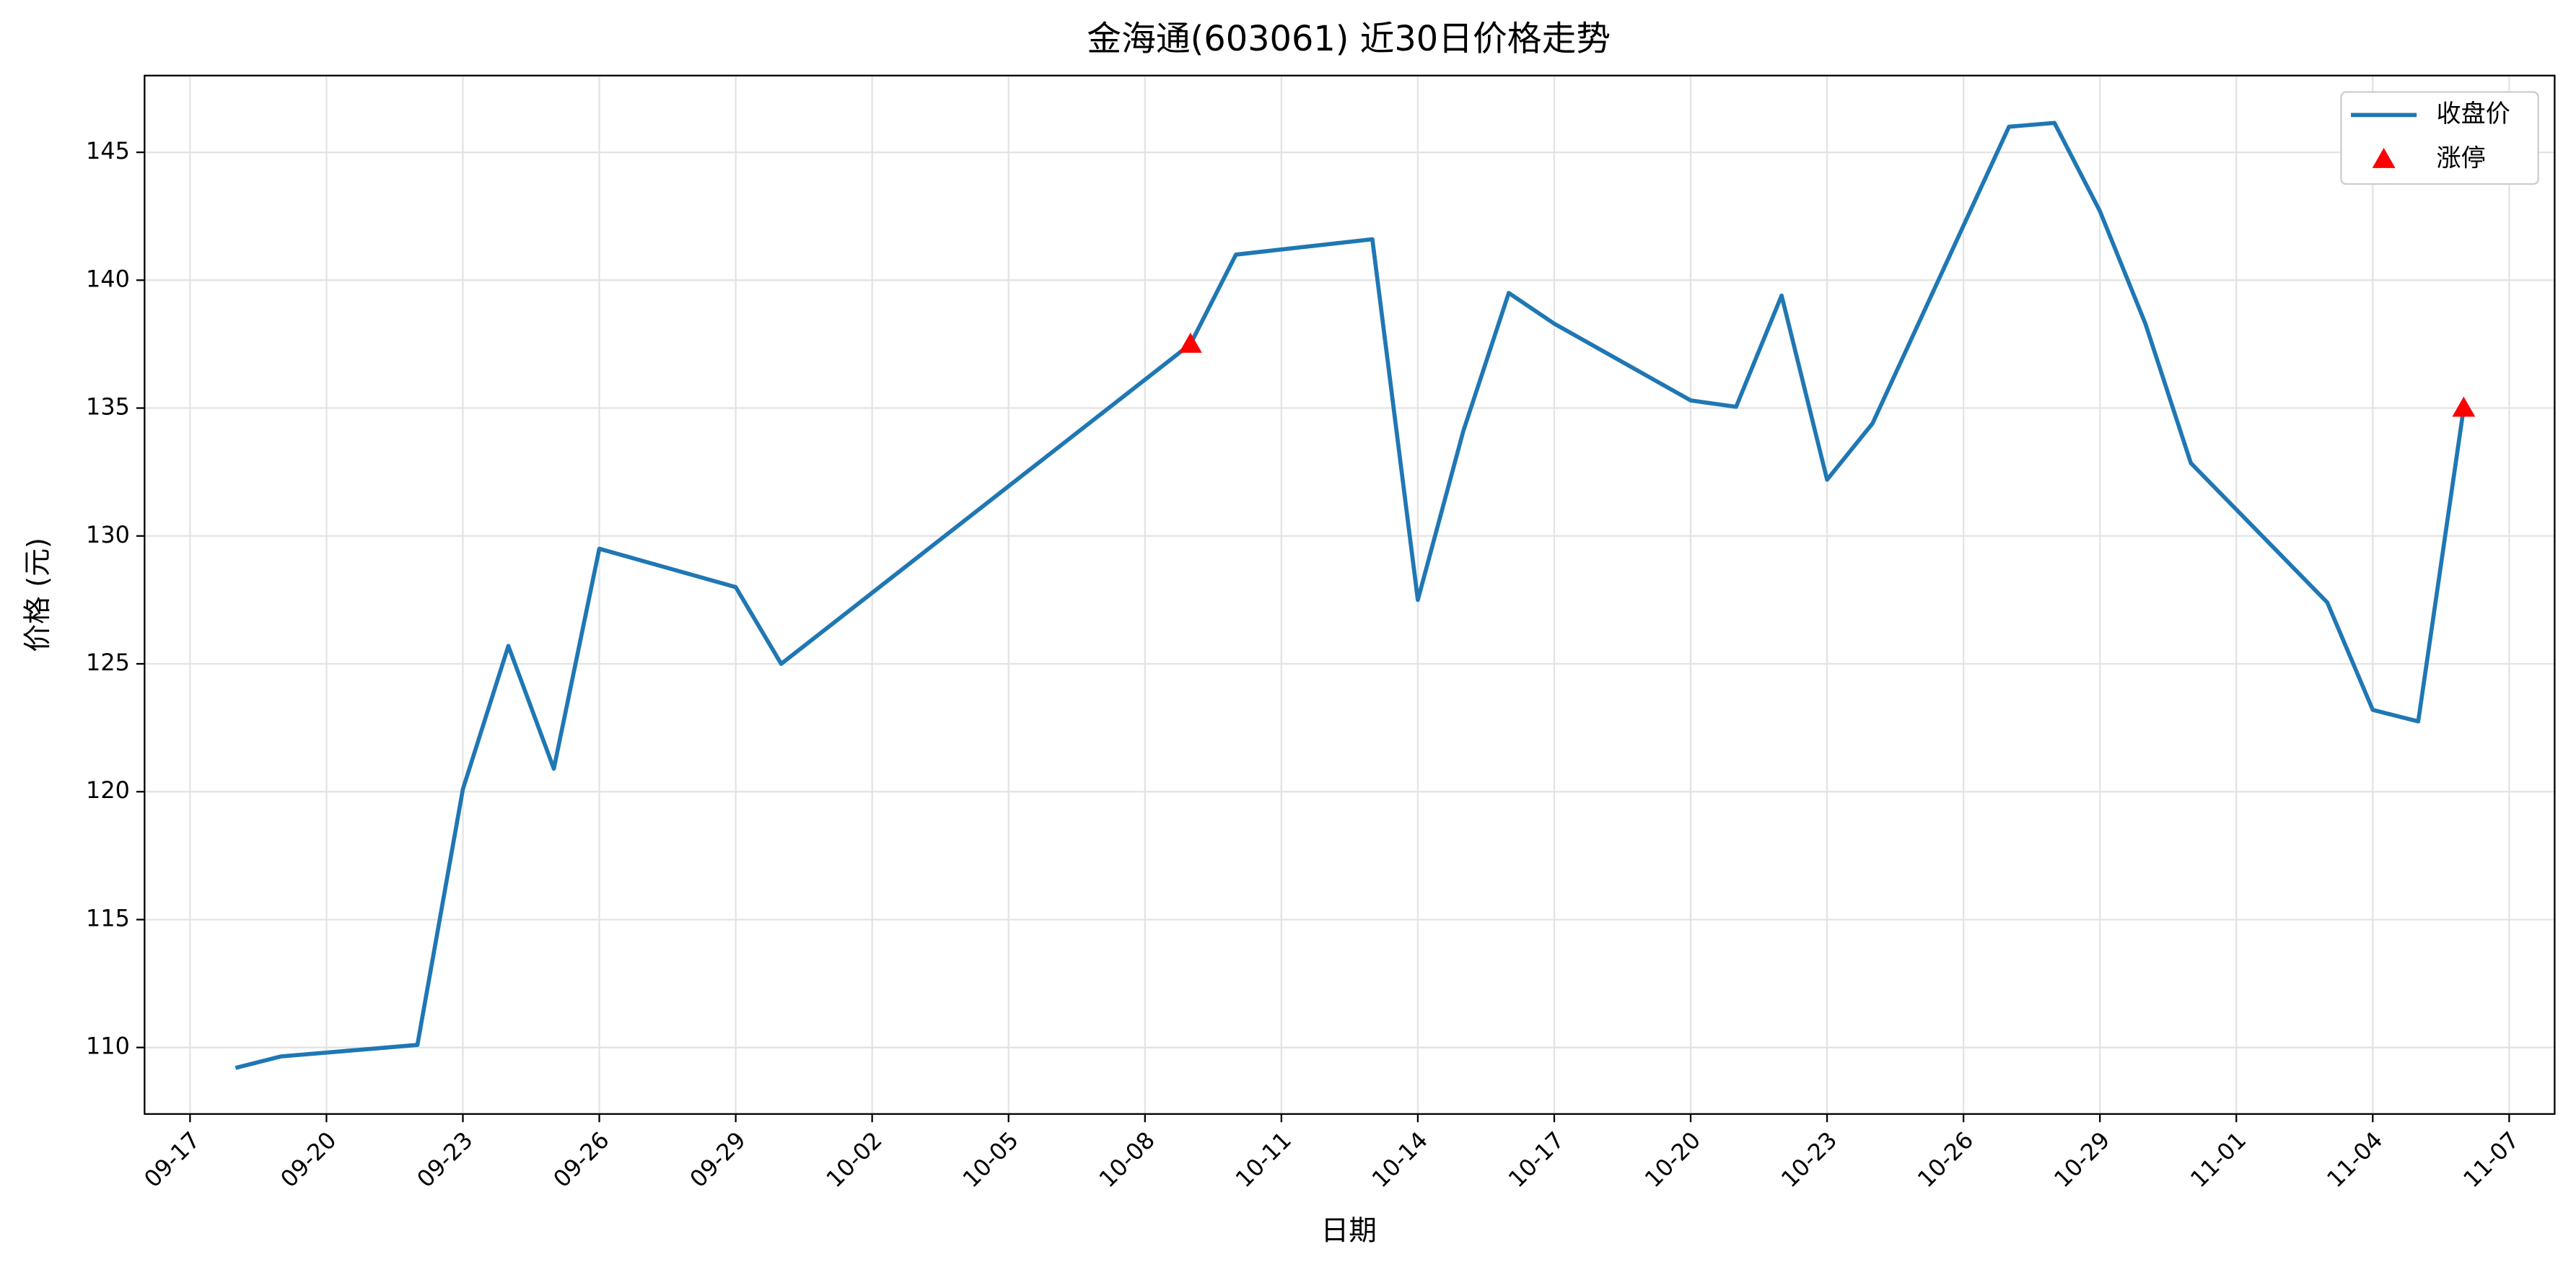 The width and height of the screenshot is (2576, 1275). What do you see at coordinates (1349, 1231) in the screenshot?
I see `x-axis-label: 日期` at bounding box center [1349, 1231].